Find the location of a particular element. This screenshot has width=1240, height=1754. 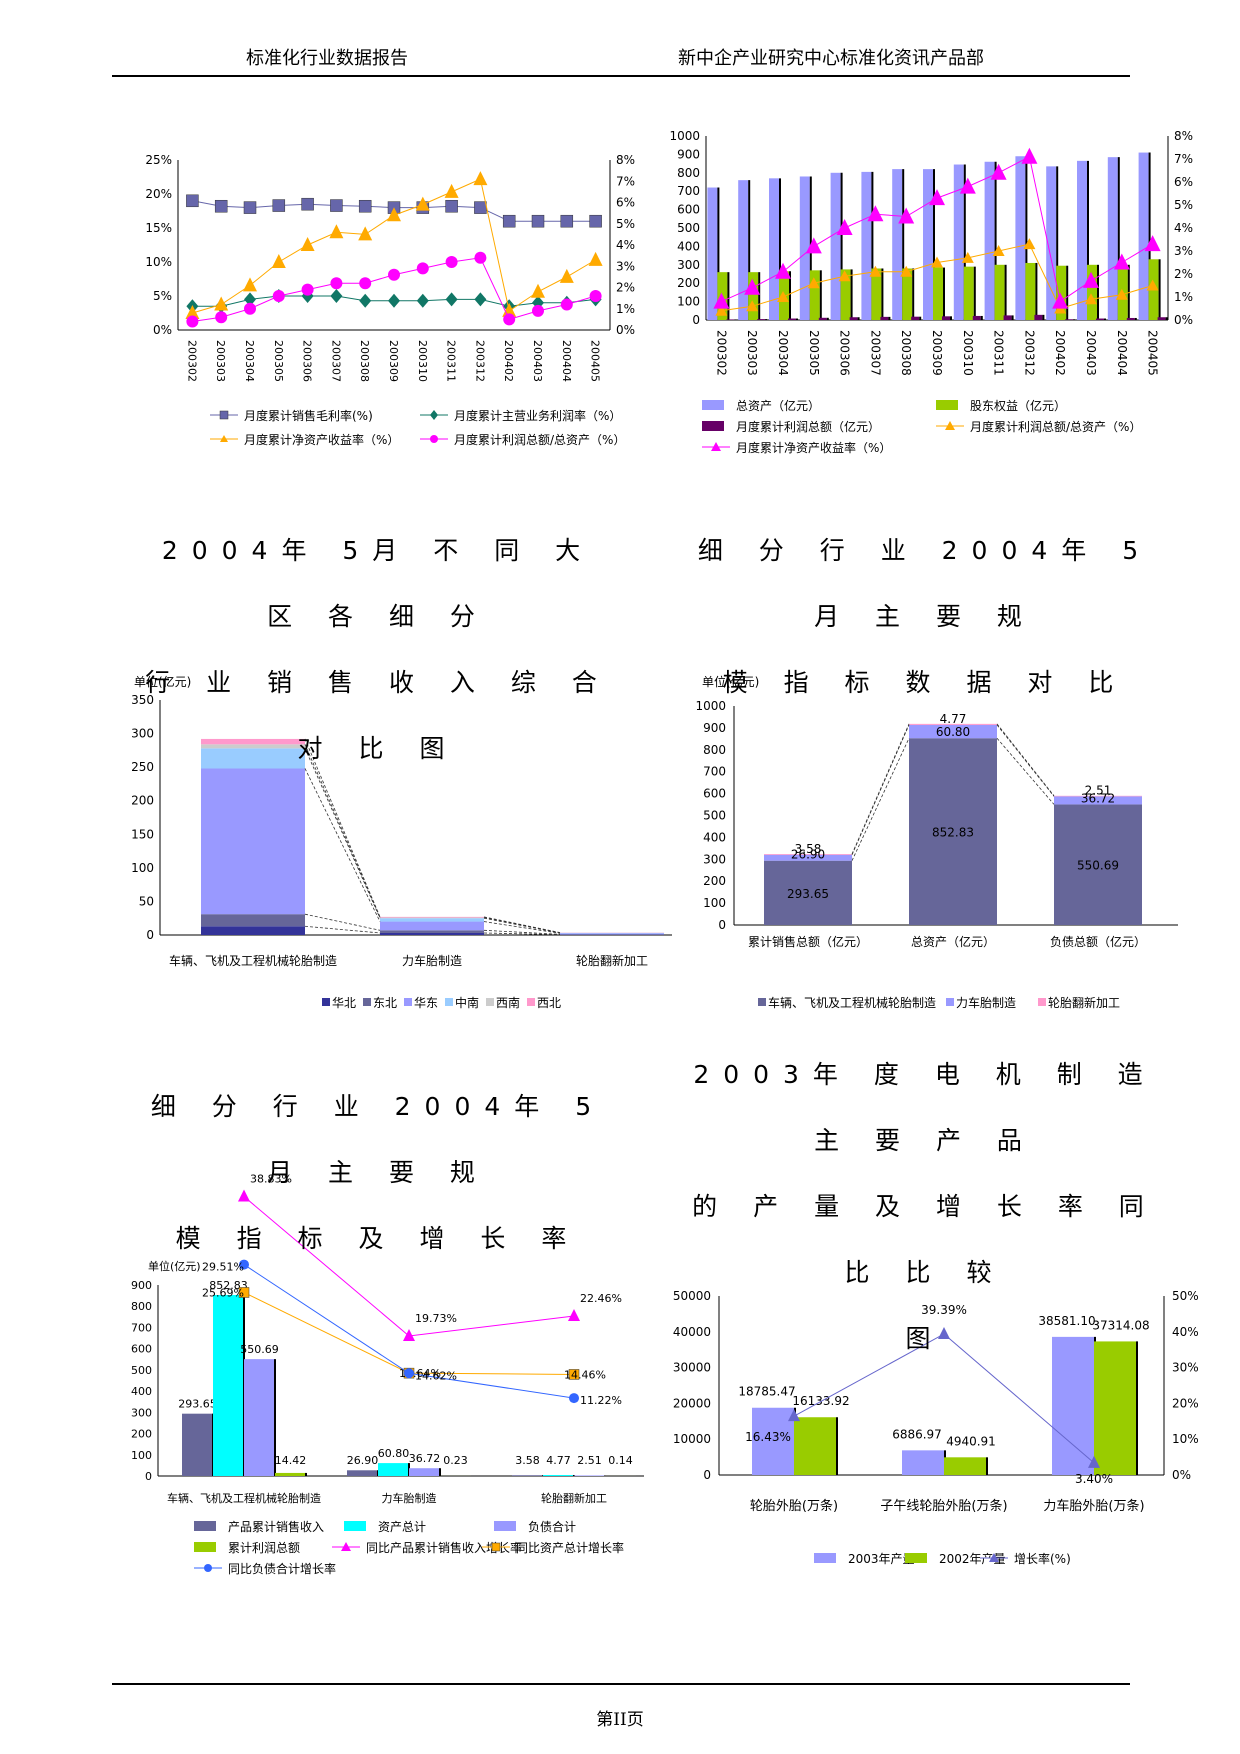

c5-legend-4-label: 同比产品累计销售收入增长率 is located at coordinates (444, 1547).